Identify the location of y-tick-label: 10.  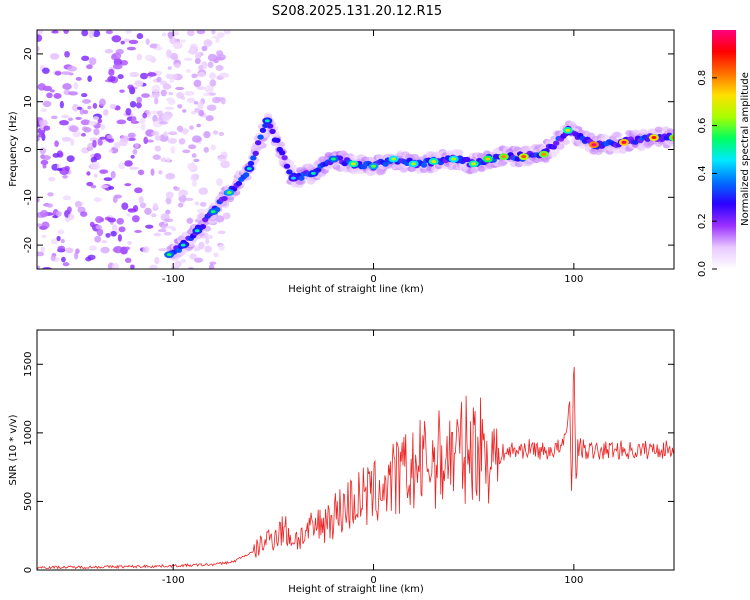
(28, 101).